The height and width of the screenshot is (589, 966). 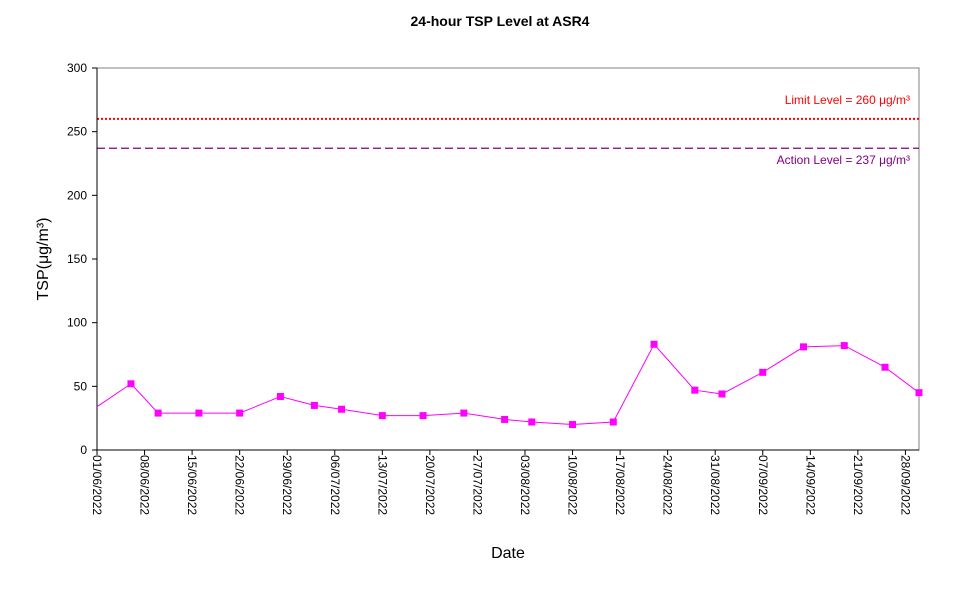 What do you see at coordinates (83, 450) in the screenshot?
I see `y-tick-label: 0` at bounding box center [83, 450].